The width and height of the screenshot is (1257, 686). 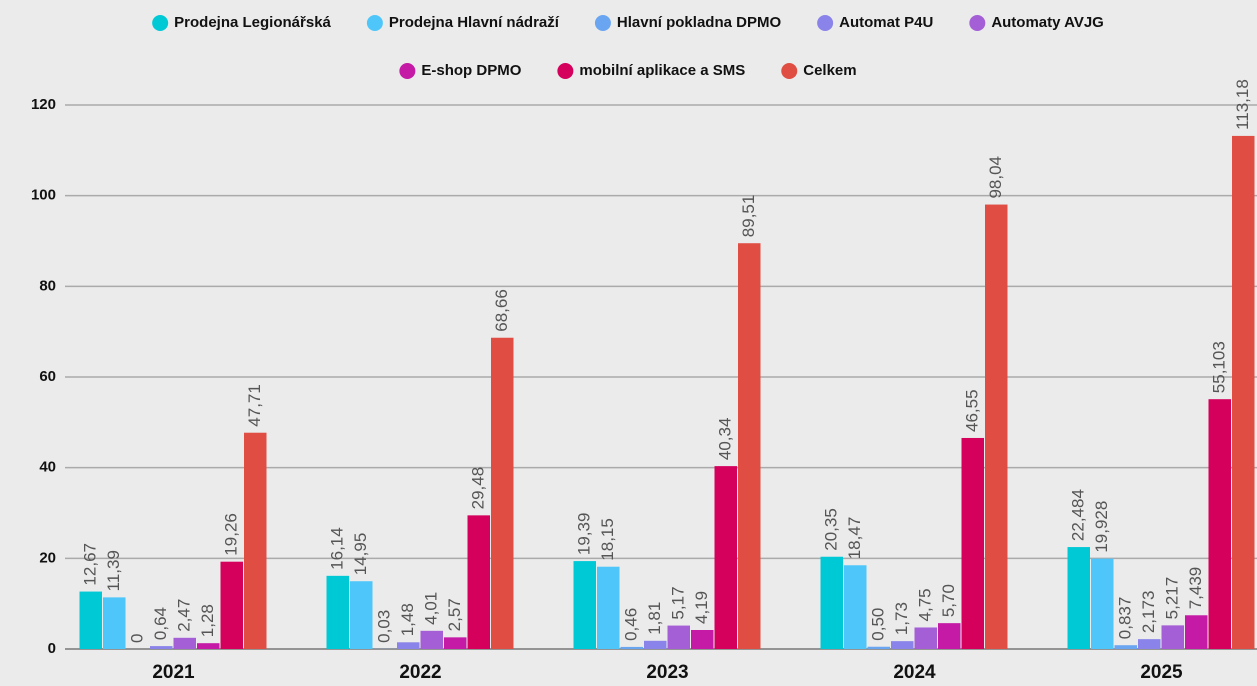 What do you see at coordinates (360, 554) in the screenshot?
I see `value-label: 14,95` at bounding box center [360, 554].